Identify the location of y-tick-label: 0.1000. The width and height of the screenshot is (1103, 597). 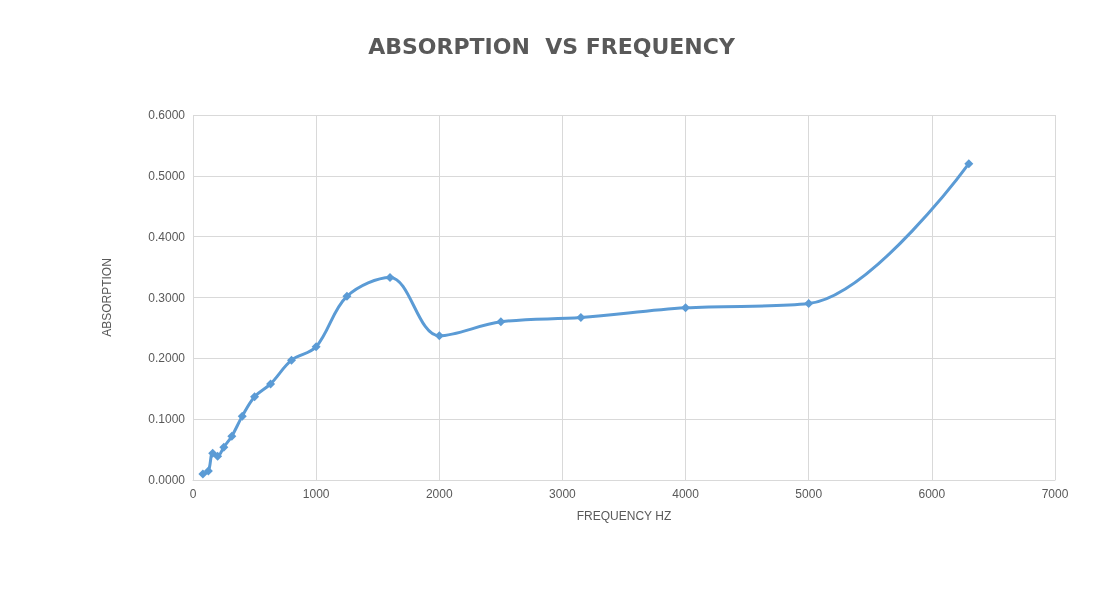
(167, 419).